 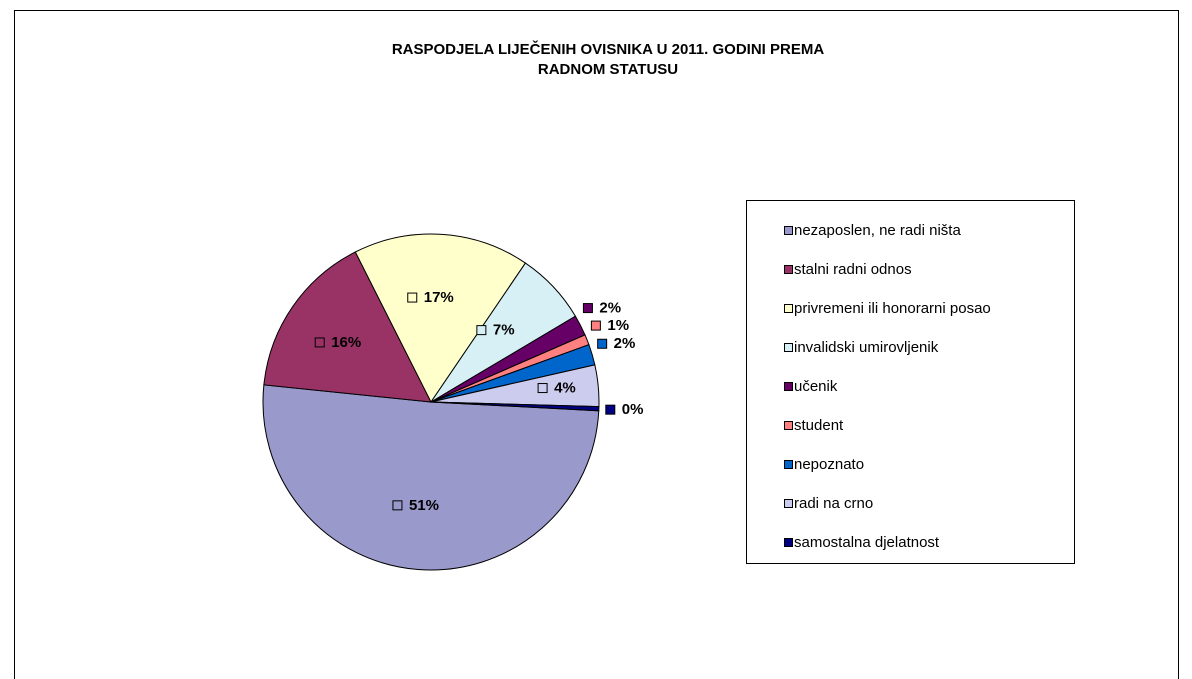 What do you see at coordinates (910, 382) in the screenshot?
I see `legend-box` at bounding box center [910, 382].